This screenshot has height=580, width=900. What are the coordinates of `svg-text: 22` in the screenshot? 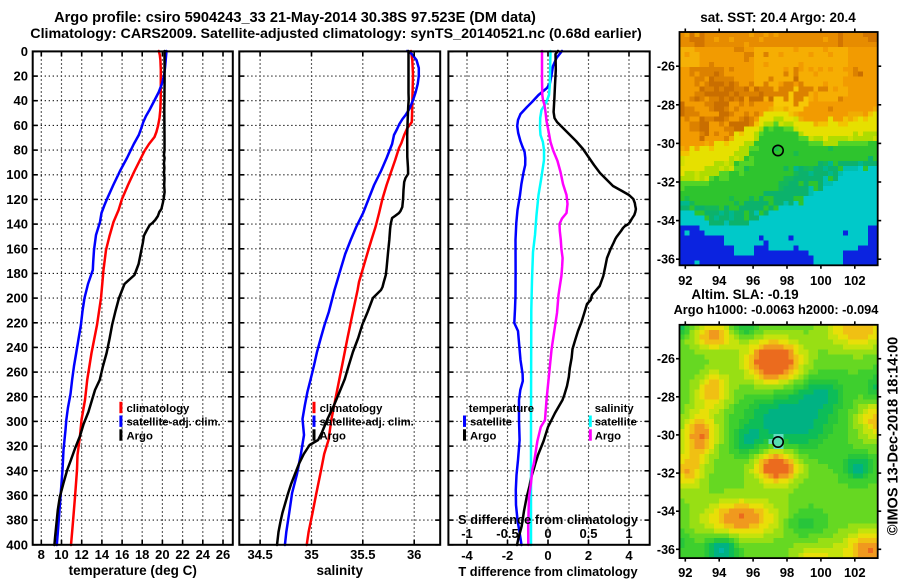 It's located at (182, 554).